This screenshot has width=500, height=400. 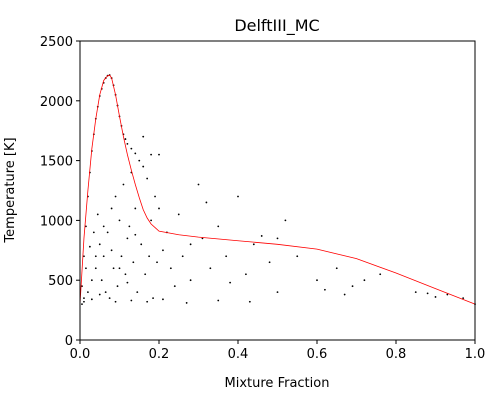 What do you see at coordinates (396, 354) in the screenshot?
I see `x-tick-label: 0.8` at bounding box center [396, 354].